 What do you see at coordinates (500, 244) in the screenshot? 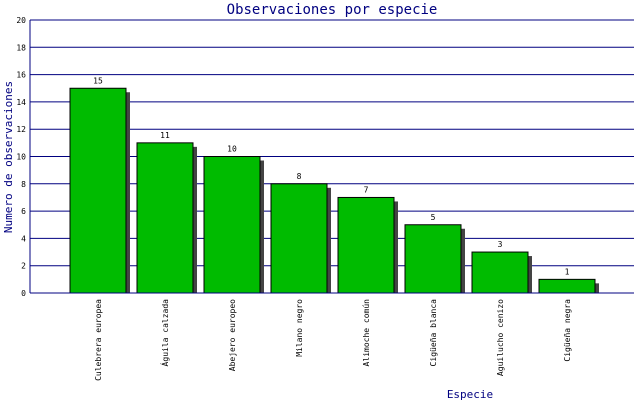
I see `bar-value-label: 3` at bounding box center [500, 244].